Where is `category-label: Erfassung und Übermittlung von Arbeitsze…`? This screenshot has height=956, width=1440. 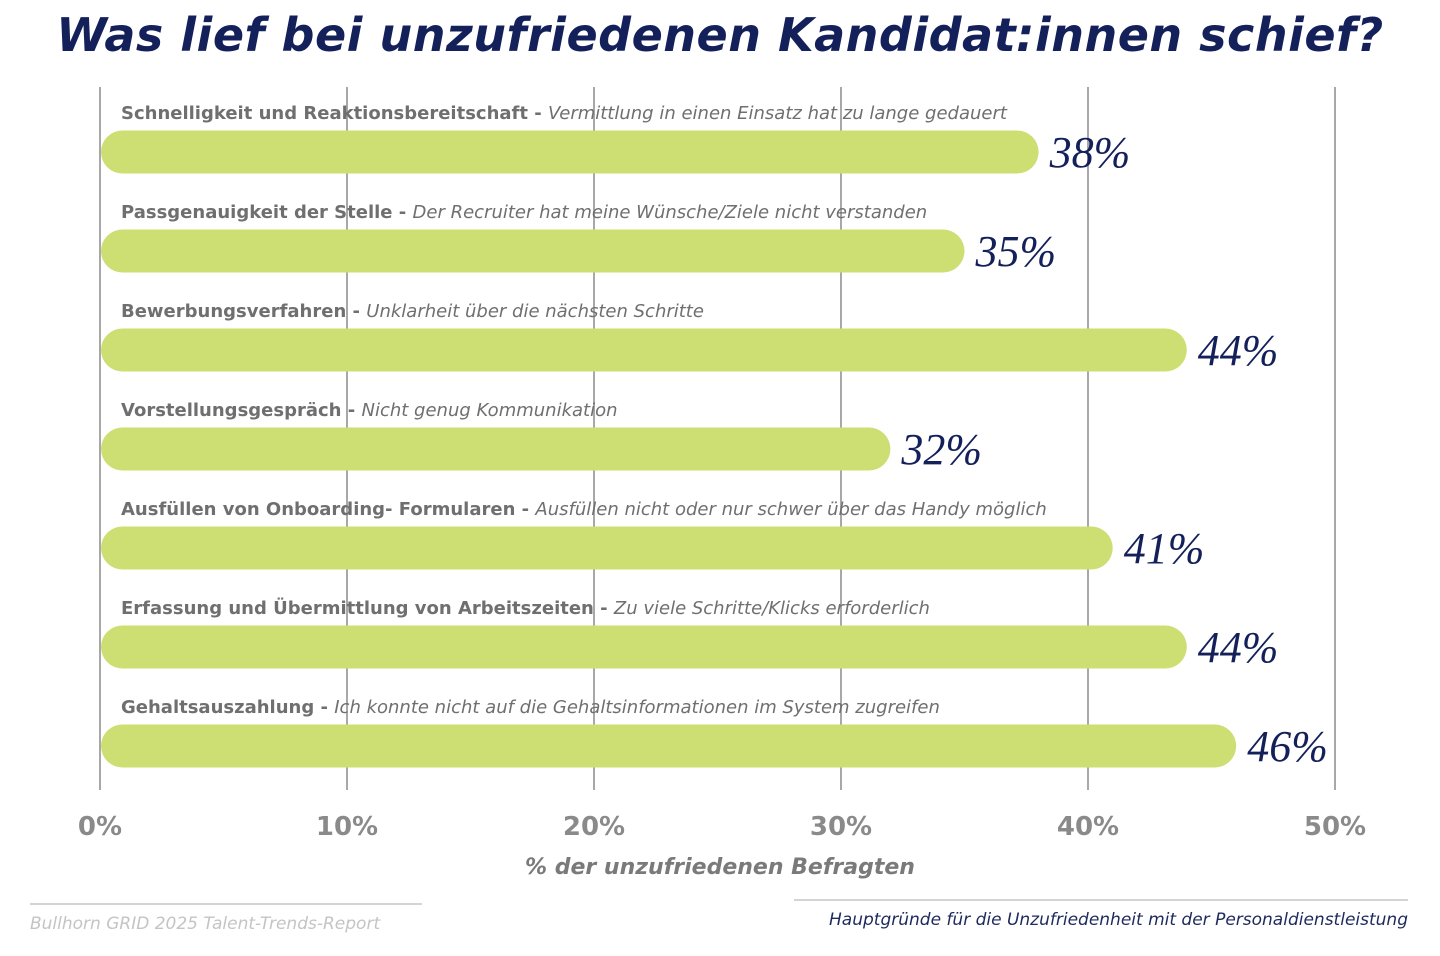 category-label: Erfassung und Übermittlung von Arbeitsze… is located at coordinates (525, 608).